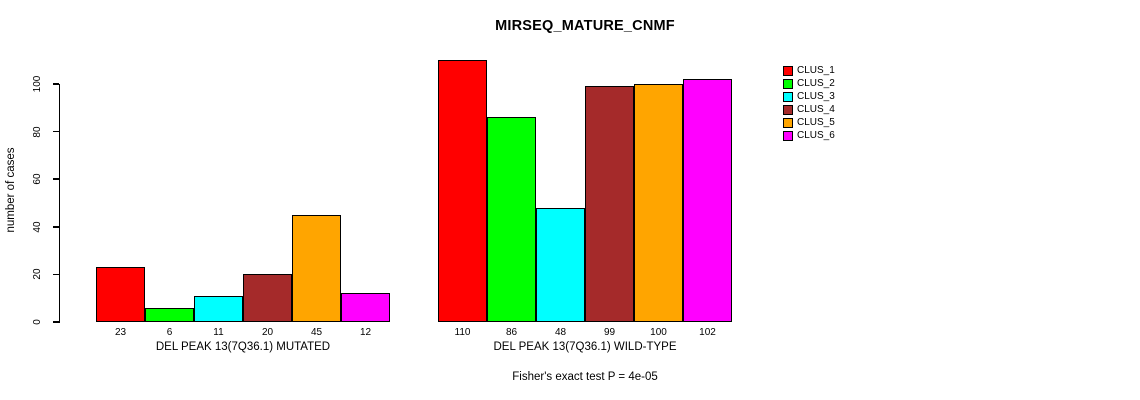  What do you see at coordinates (59, 203) in the screenshot?
I see `y-axis-line` at bounding box center [59, 203].